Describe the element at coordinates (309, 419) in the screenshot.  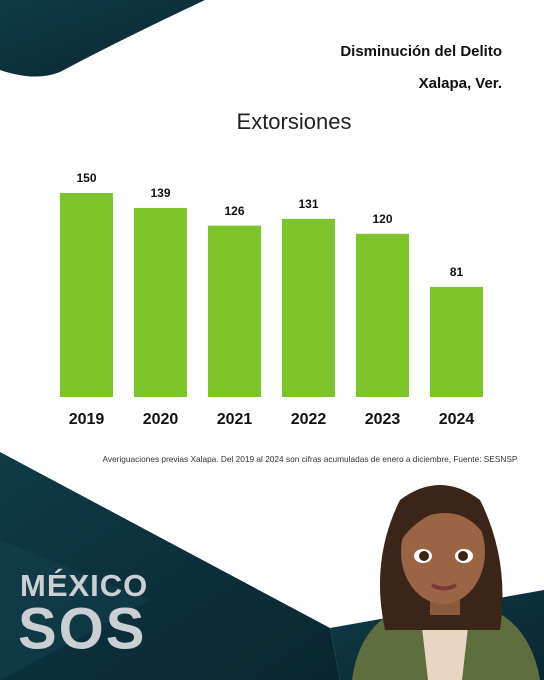
I see `x-tick-label: 2022` at that location.